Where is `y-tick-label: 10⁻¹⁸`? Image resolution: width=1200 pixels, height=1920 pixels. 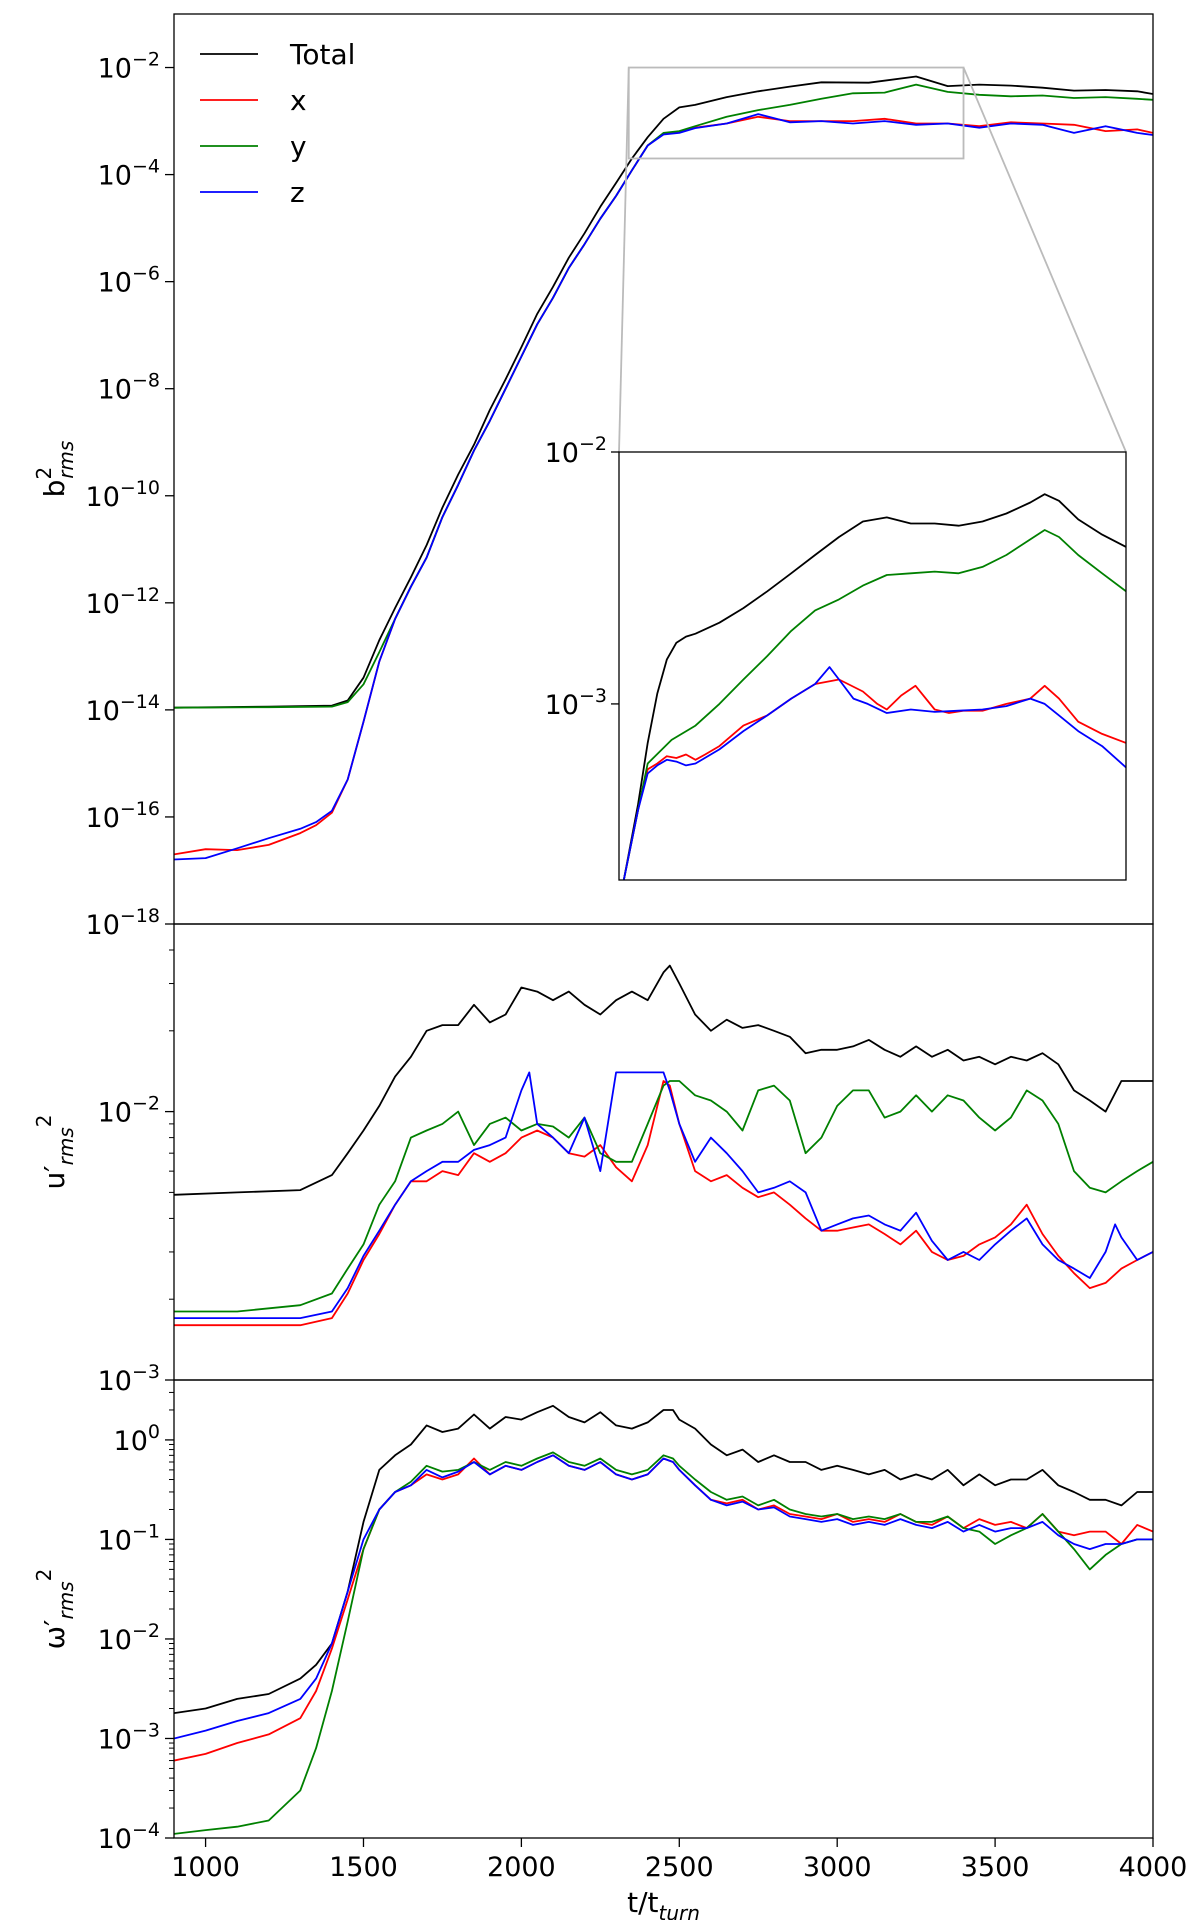 y-tick-label: 10⁻¹⁸ is located at coordinates (123, 923).